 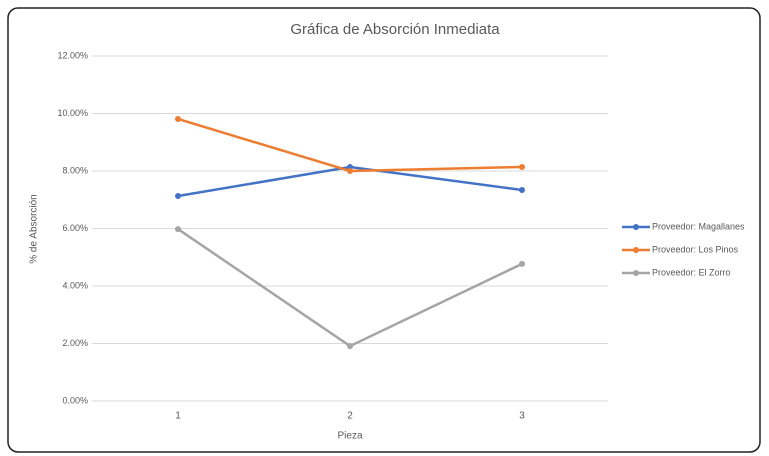 What do you see at coordinates (75, 285) in the screenshot?
I see `y-tick-label: 4.00%` at bounding box center [75, 285].